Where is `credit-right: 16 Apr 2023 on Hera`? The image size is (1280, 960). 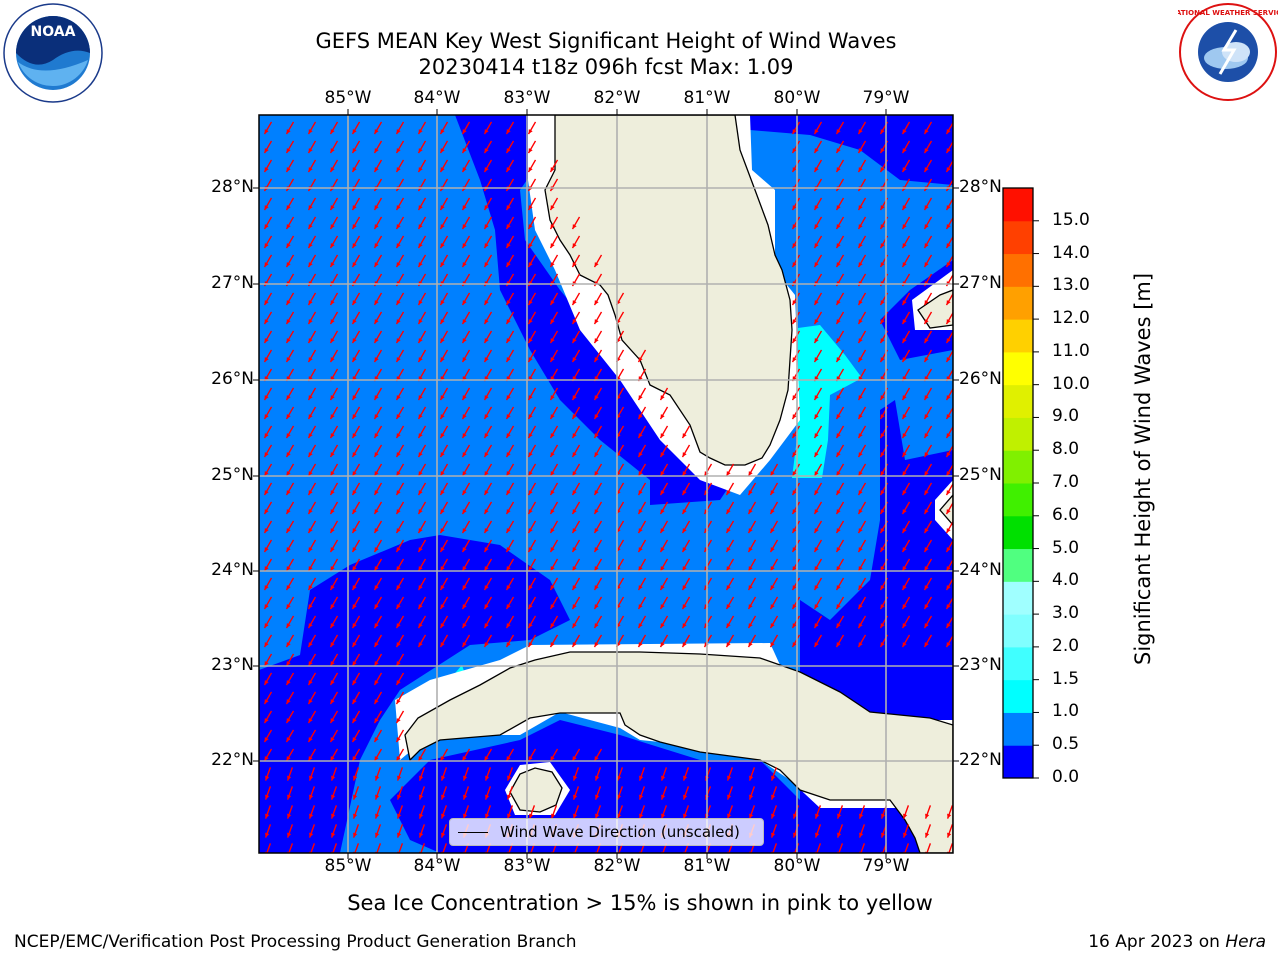 credit-right: 16 Apr 2023 on Hera is located at coordinates (1177, 942).